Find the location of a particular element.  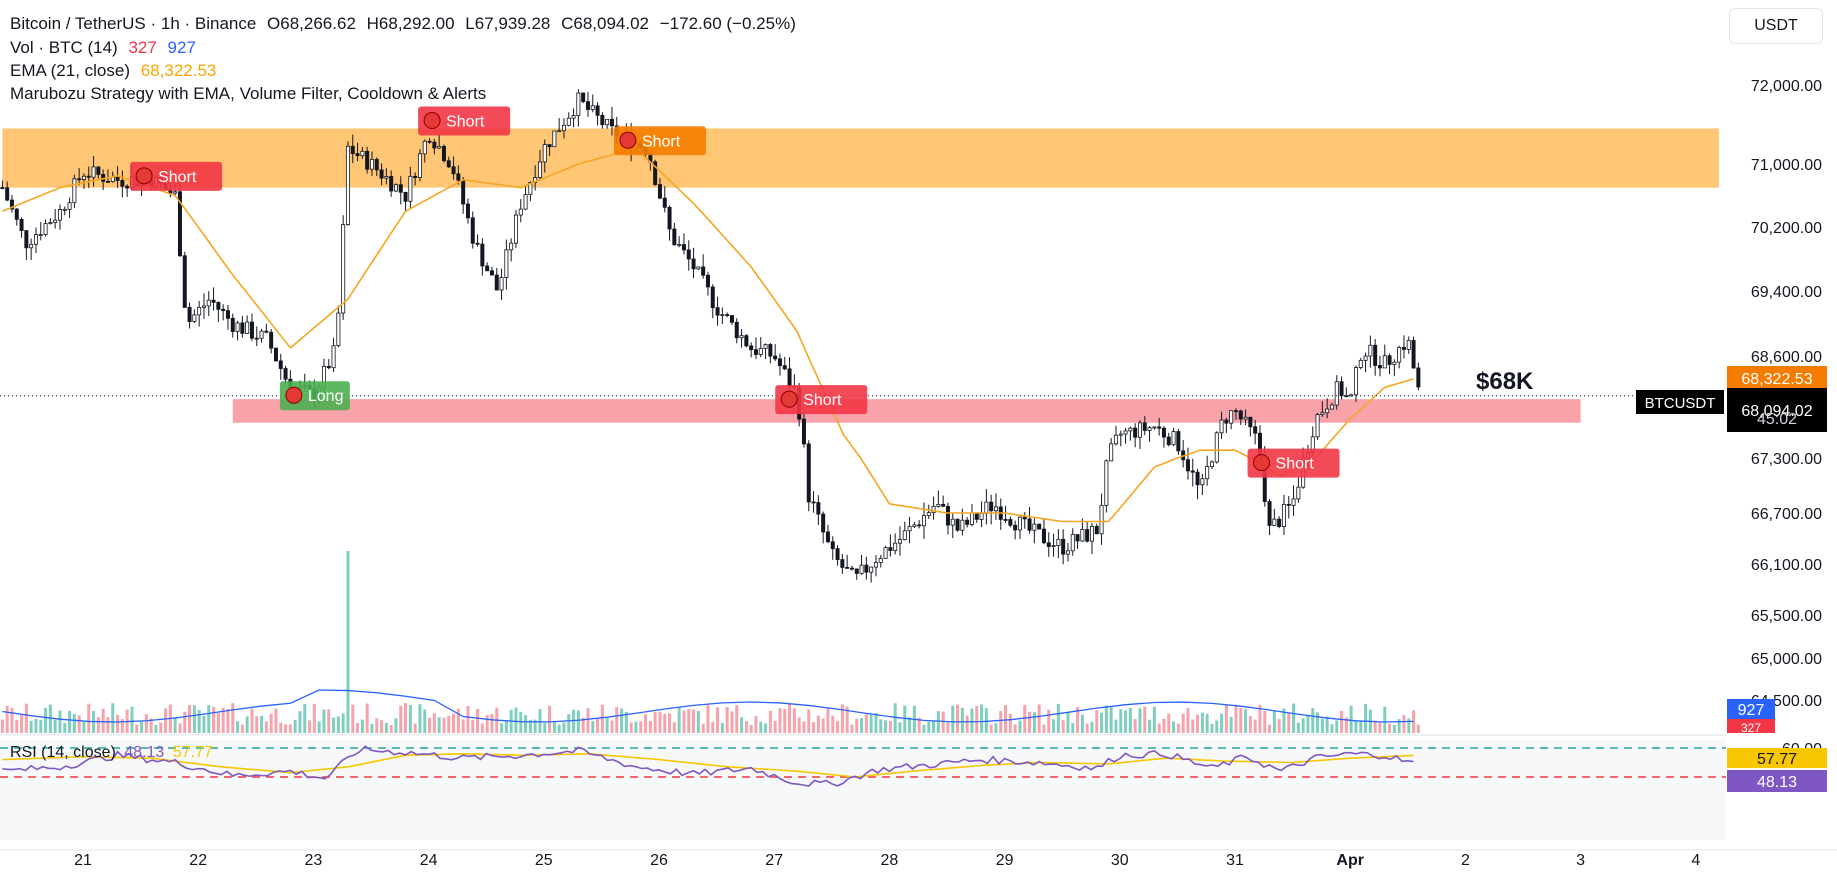

ema-label: EMA (21, close) is located at coordinates (70, 70).